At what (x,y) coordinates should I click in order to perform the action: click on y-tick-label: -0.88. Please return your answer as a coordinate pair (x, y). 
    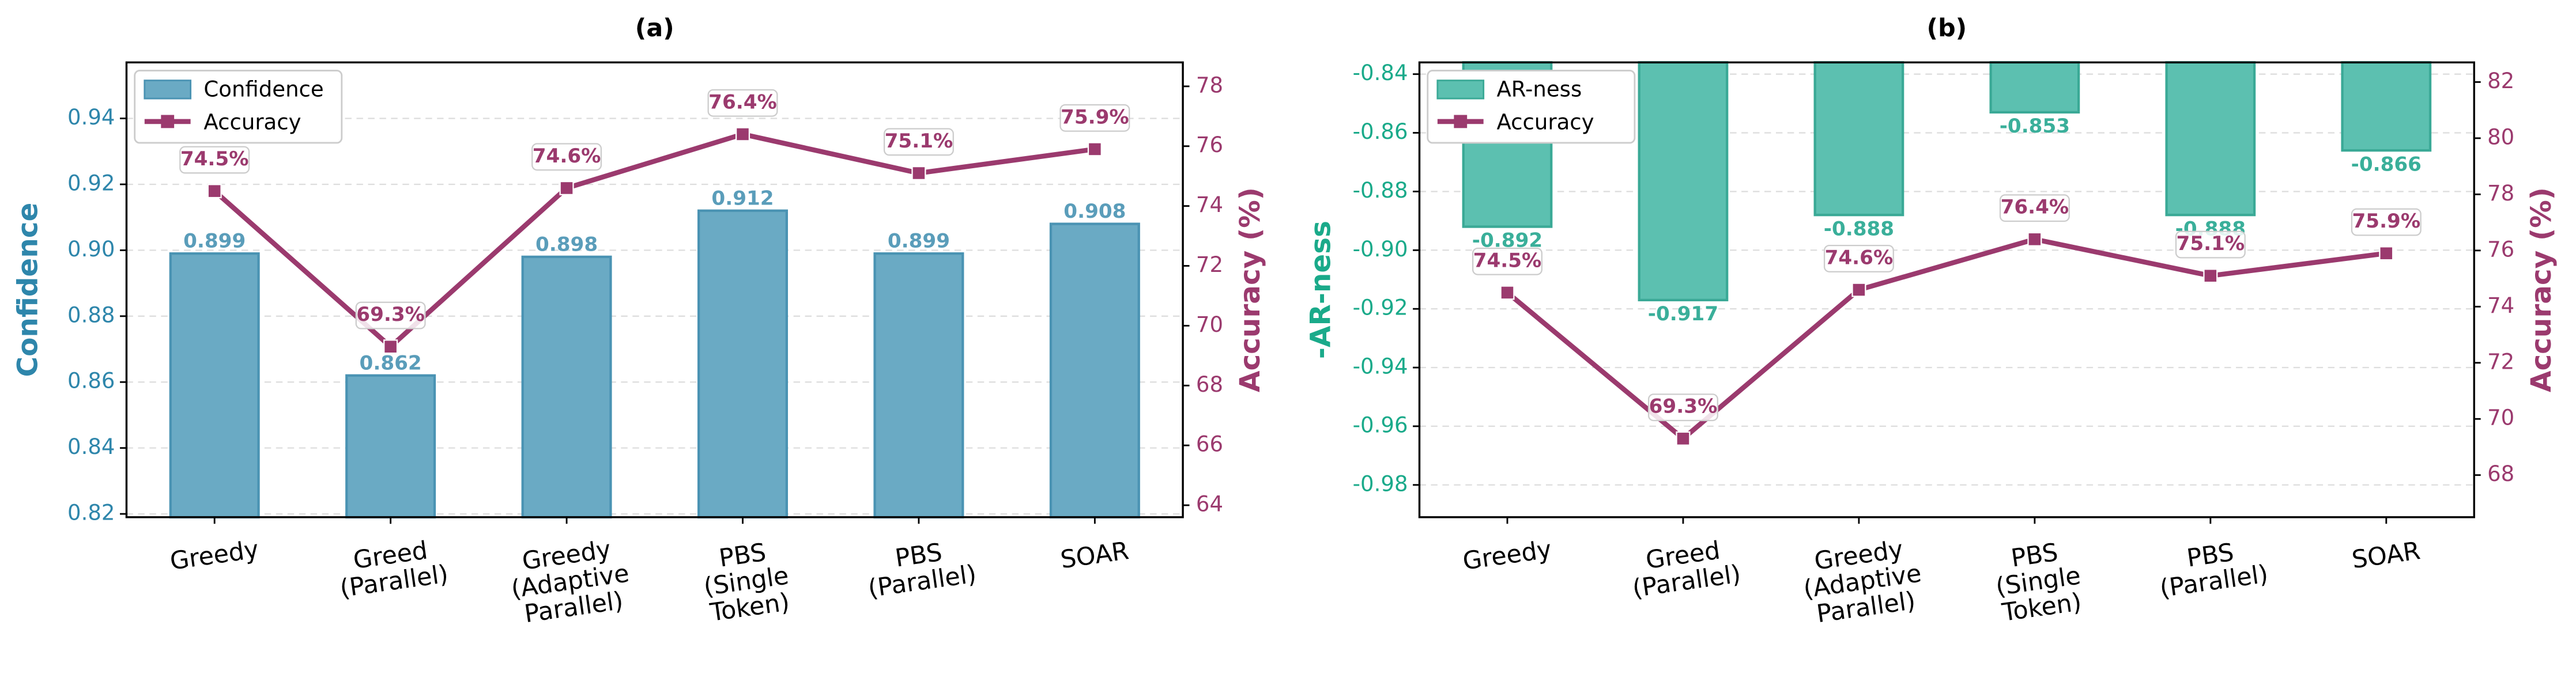
    Looking at the image, I should click on (1380, 190).